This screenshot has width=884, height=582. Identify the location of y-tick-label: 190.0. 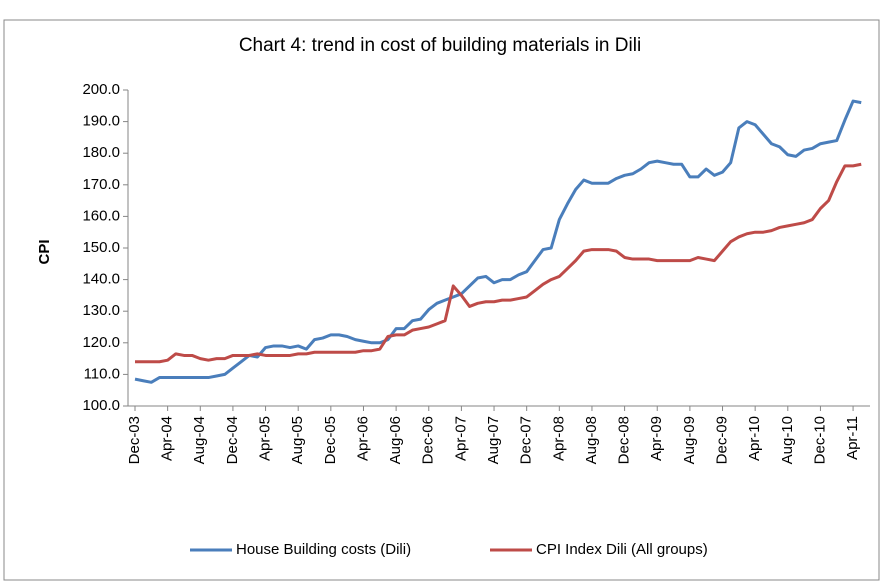
(101, 121).